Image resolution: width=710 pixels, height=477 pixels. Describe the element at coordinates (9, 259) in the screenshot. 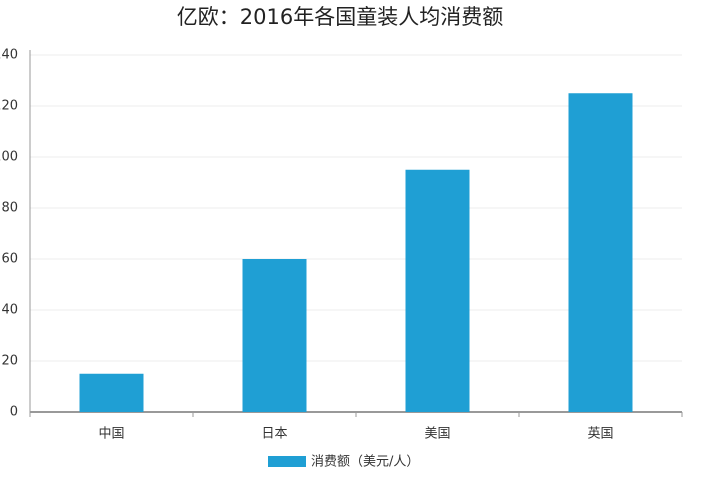

I see `y-tick-label: 60` at that location.